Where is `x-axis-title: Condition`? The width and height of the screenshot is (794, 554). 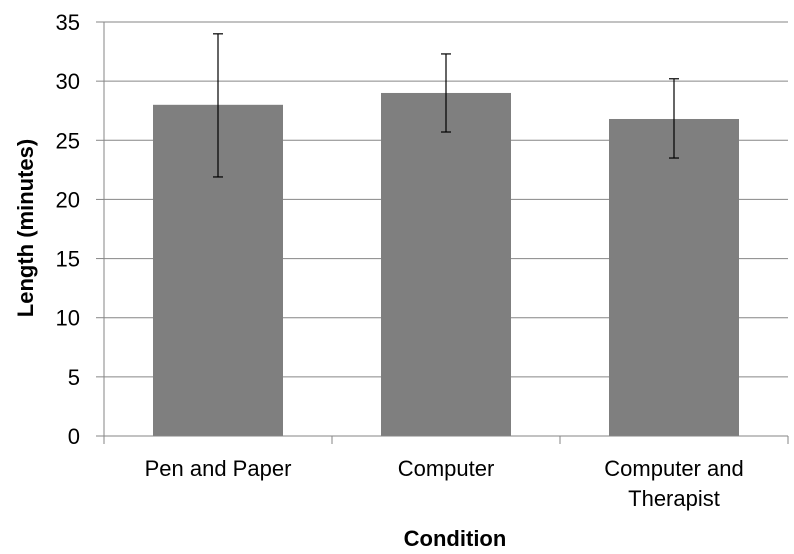 x-axis-title: Condition is located at coordinates (455, 538).